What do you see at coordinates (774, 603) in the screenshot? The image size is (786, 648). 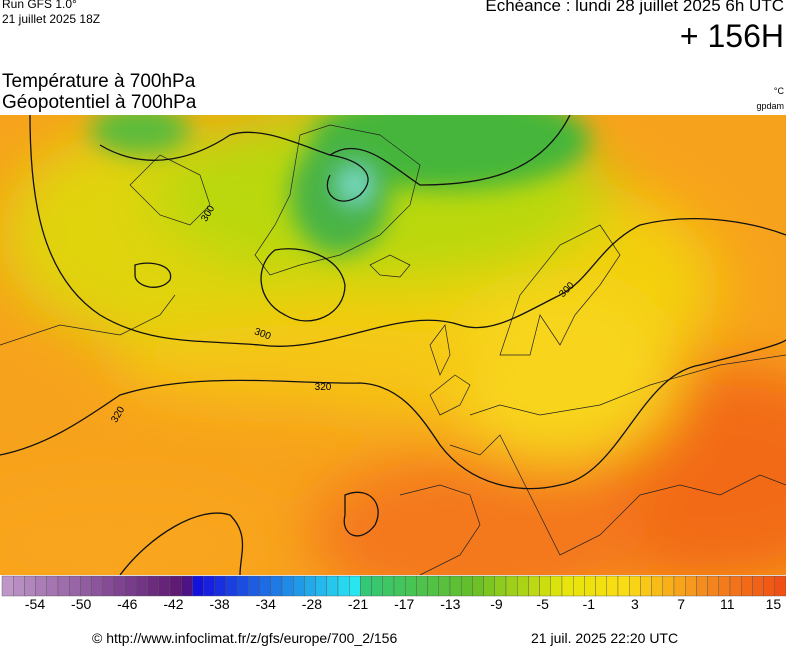 I see `scale-label: 15` at bounding box center [774, 603].